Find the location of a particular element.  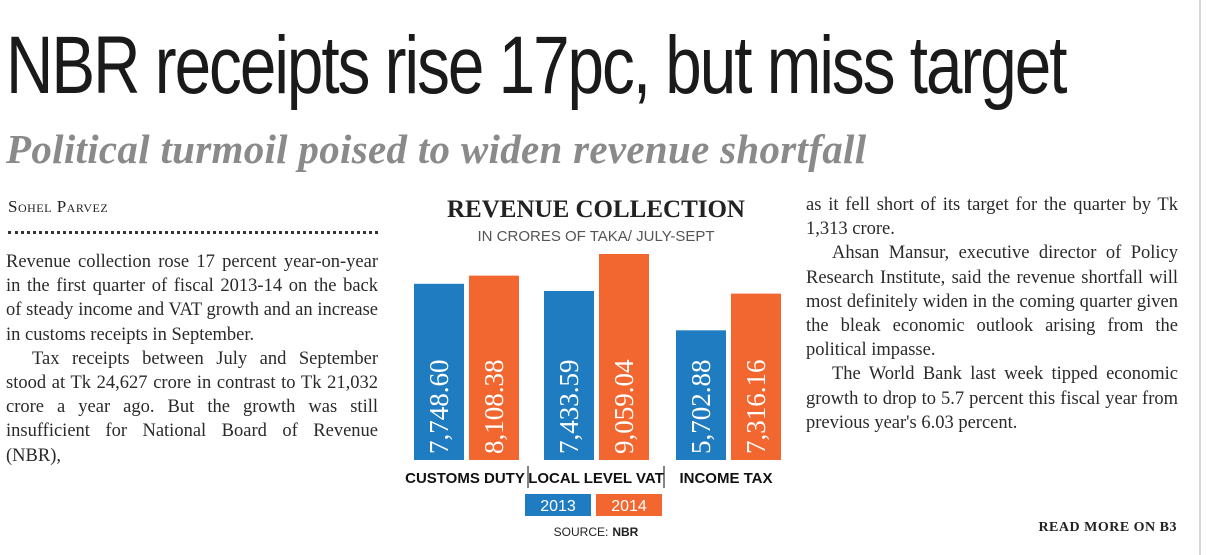

bar-value-label: 8,108.38 is located at coordinates (494, 407).